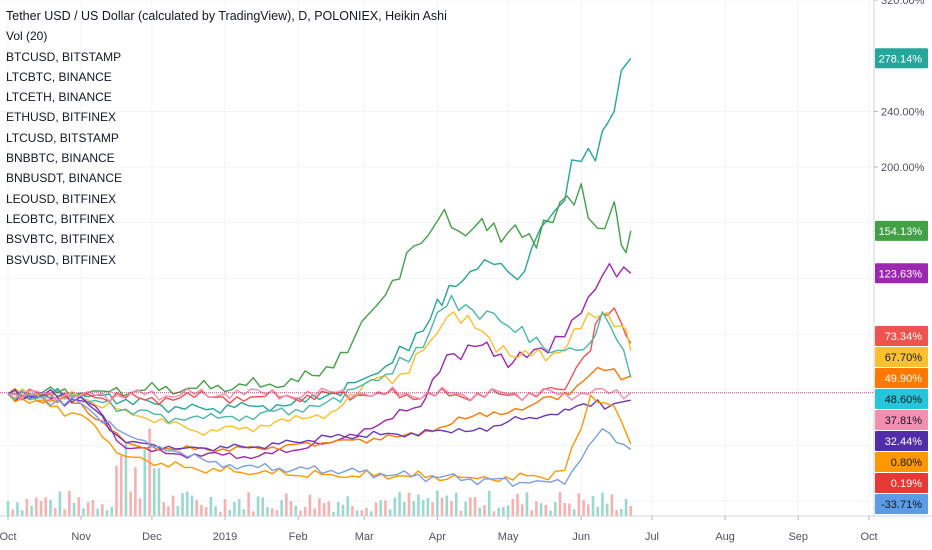 The width and height of the screenshot is (932, 550). What do you see at coordinates (61, 117) in the screenshot?
I see `legend-item: ETHUSD, BITFINEX` at bounding box center [61, 117].